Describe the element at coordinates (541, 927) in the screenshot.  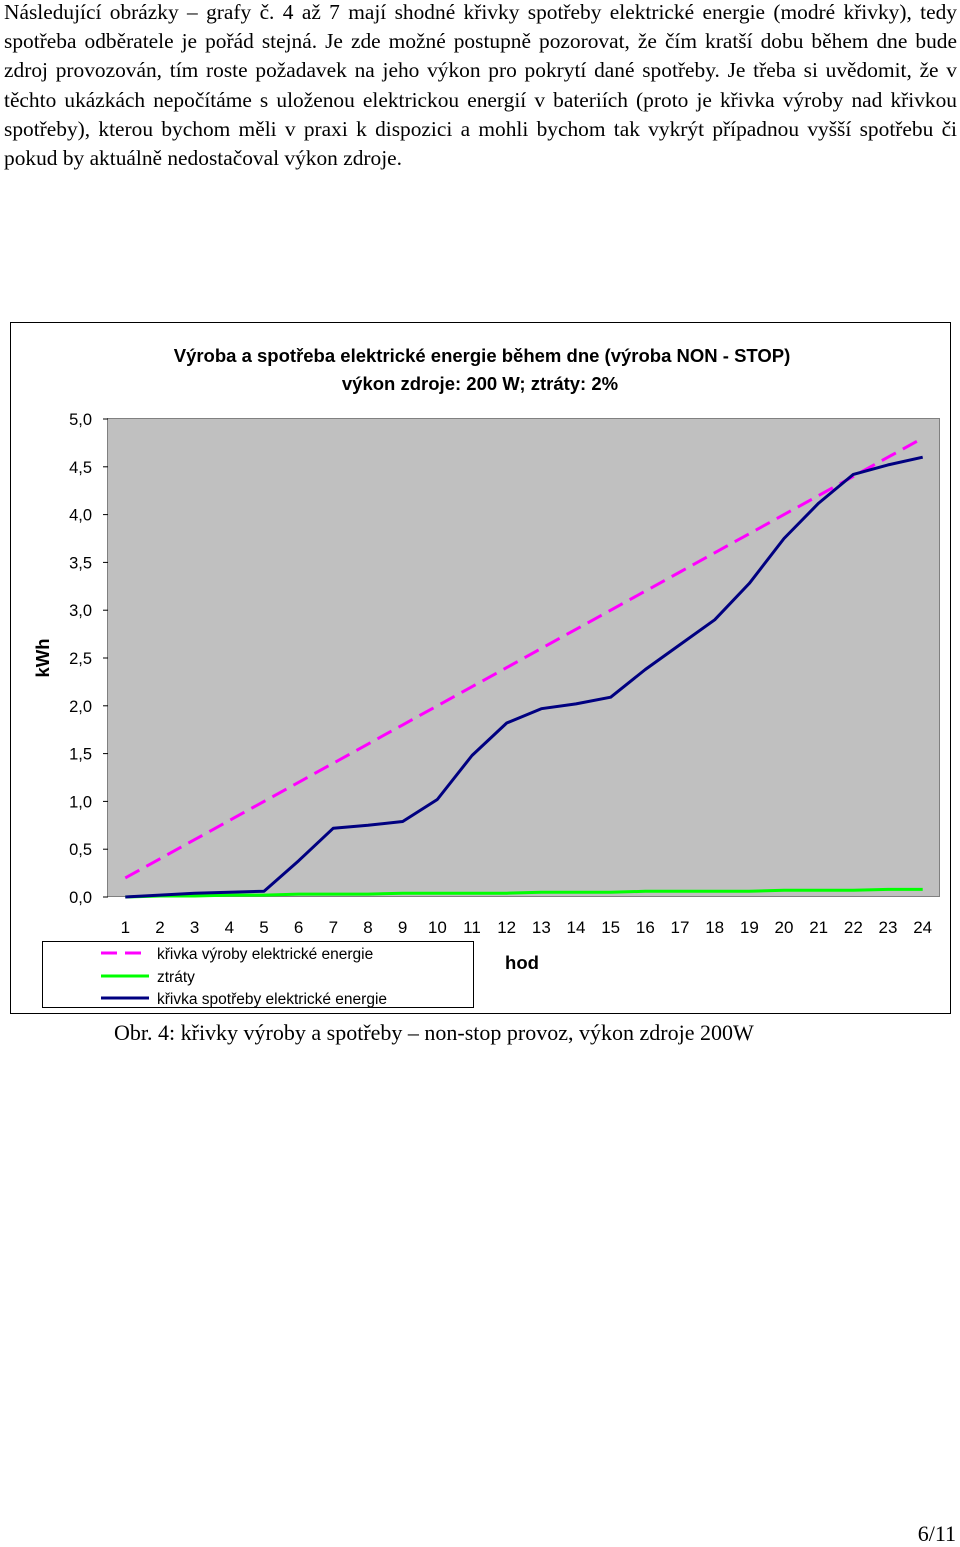
I see `x-tick-label: 13` at that location.